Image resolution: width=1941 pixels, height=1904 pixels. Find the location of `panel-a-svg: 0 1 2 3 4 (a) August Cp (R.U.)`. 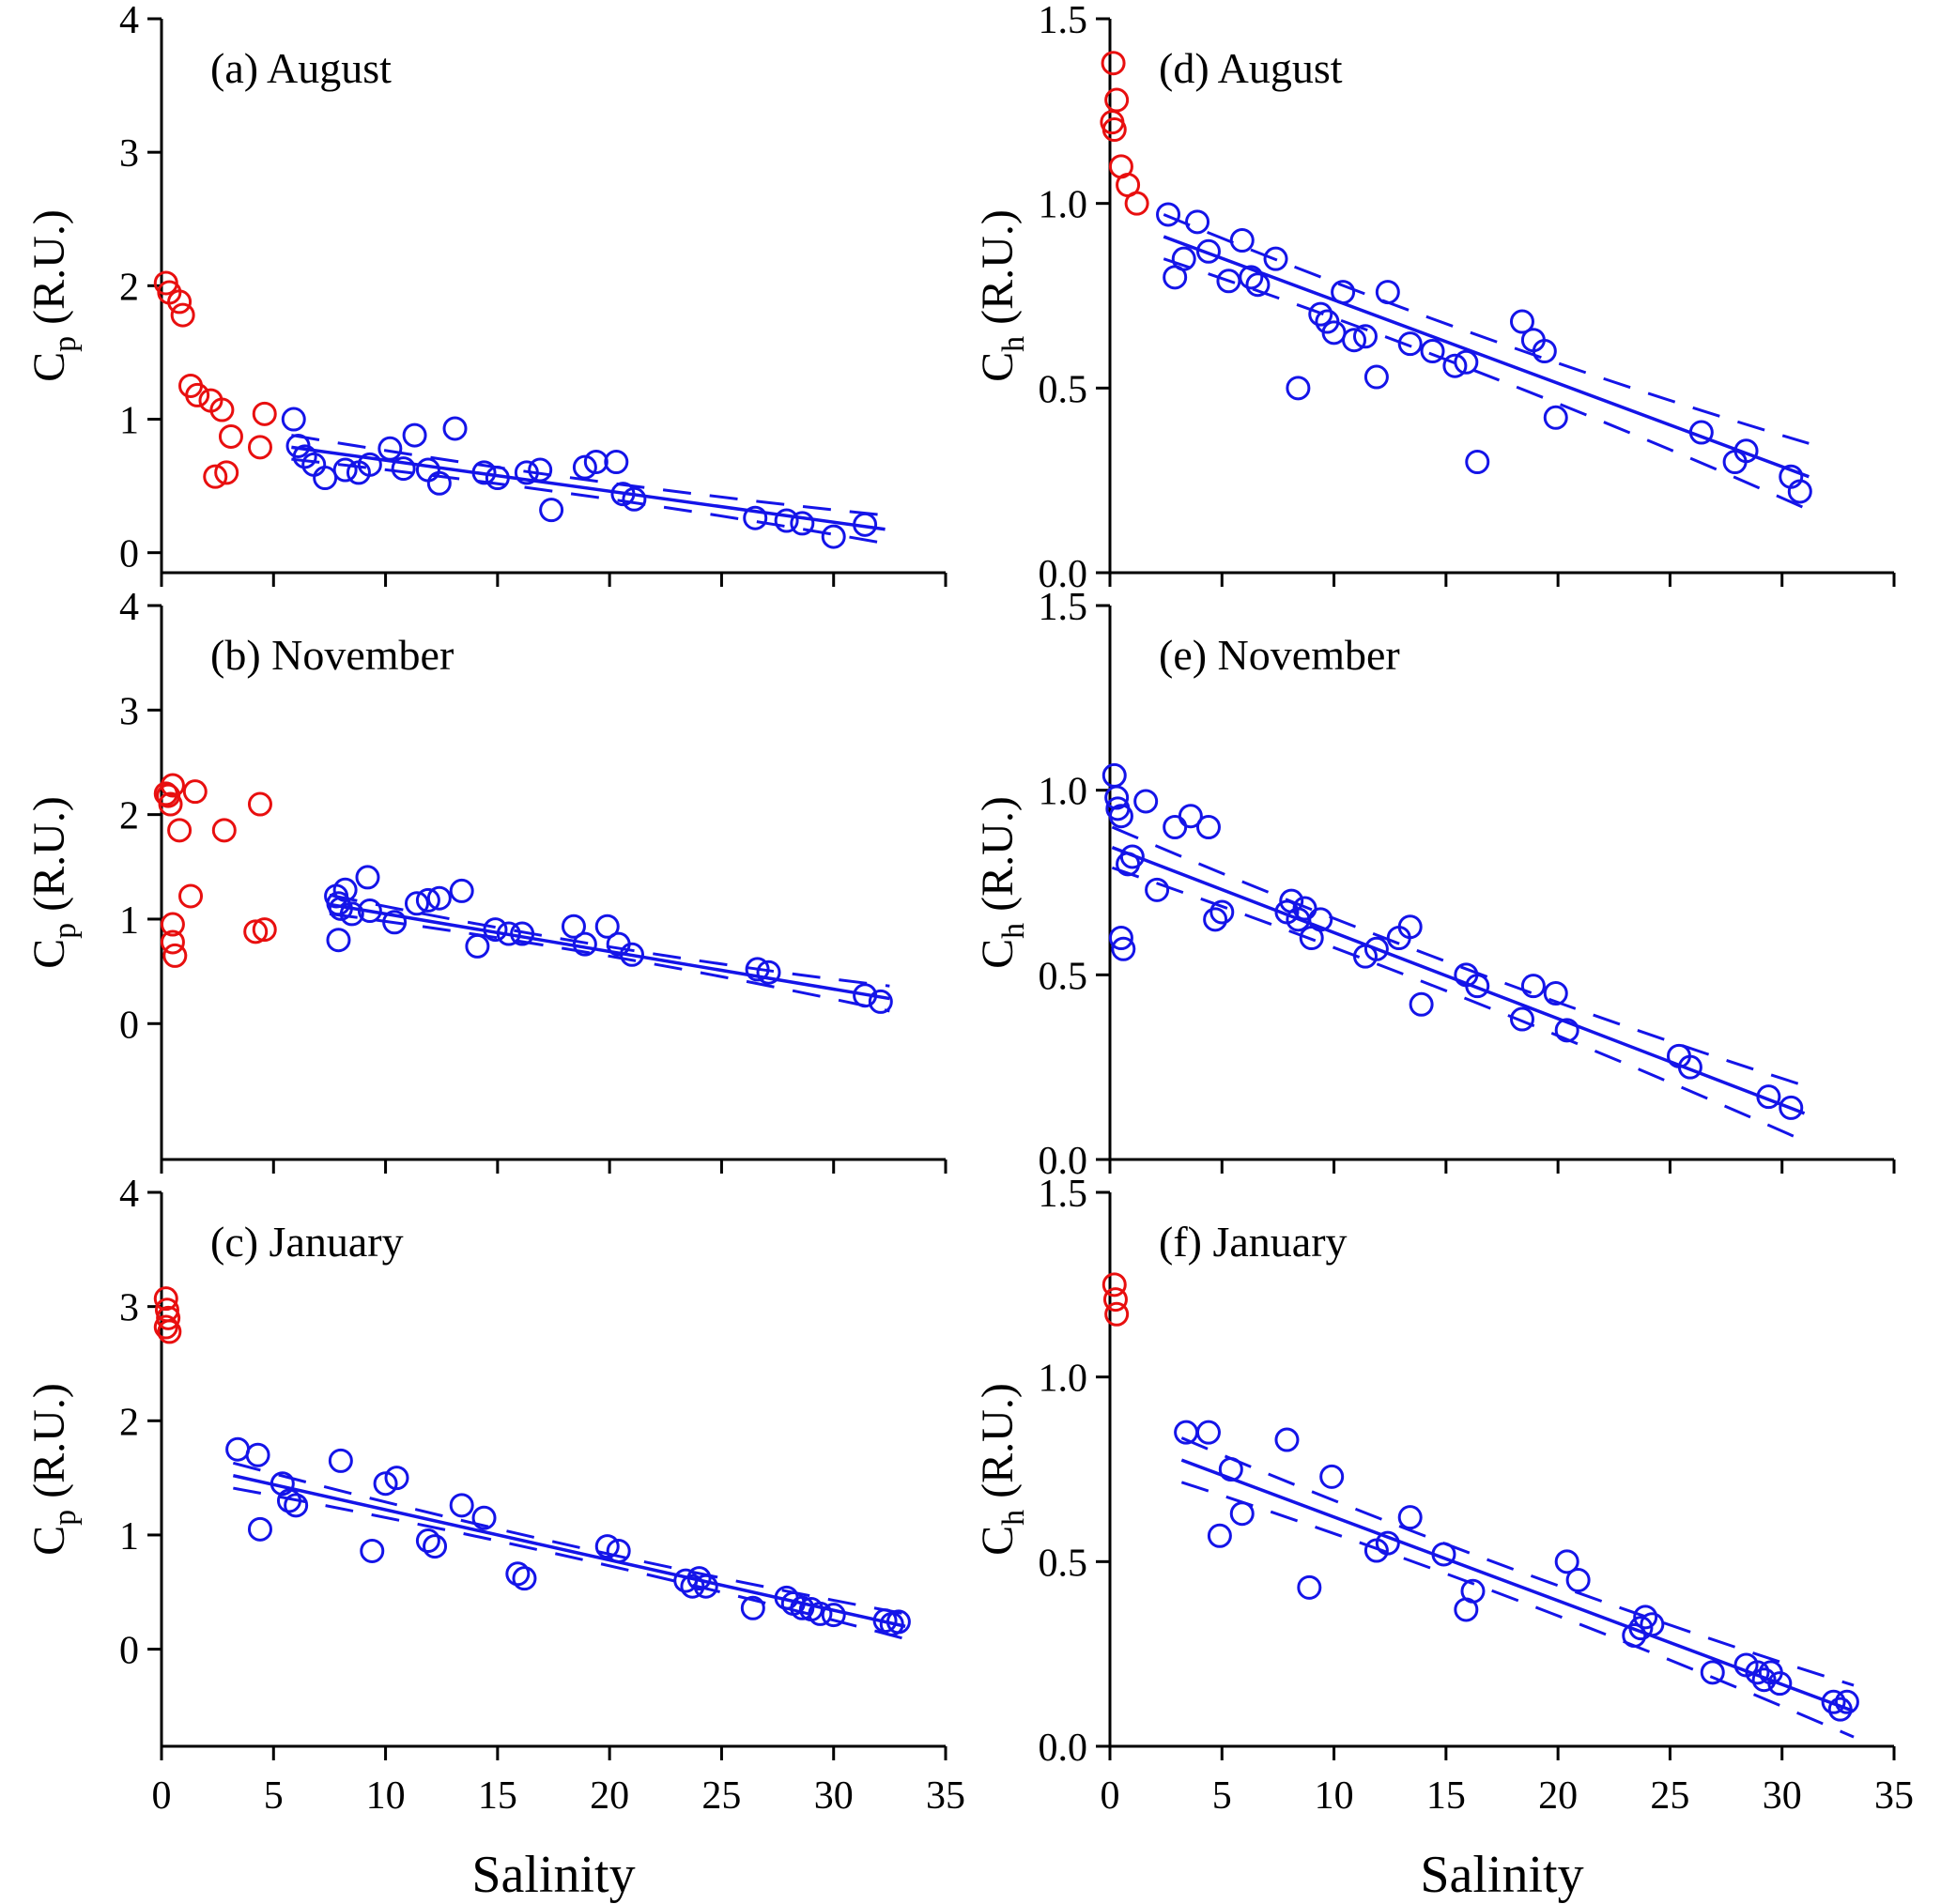

panel-a-svg: 0 1 2 3 4 (a) August Cp (R.U.) is located at coordinates (485, 294).